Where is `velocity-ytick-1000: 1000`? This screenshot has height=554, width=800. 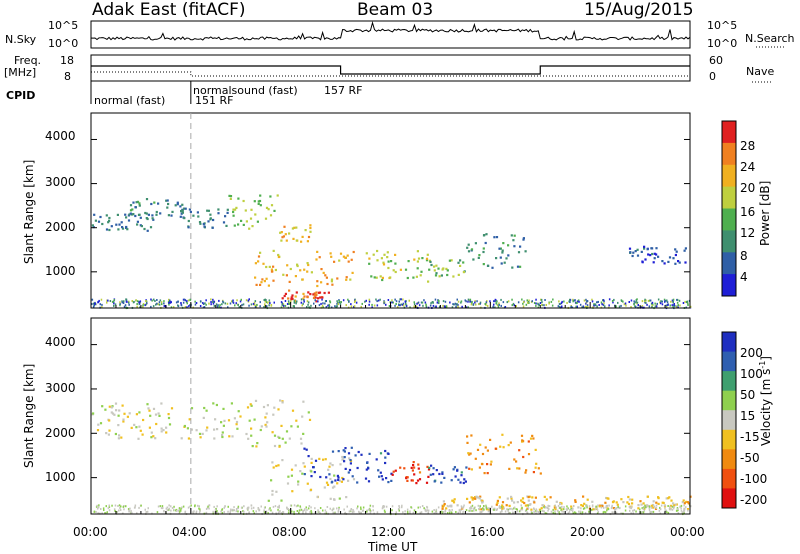 velocity-ytick-1000: 1000 is located at coordinates (60, 477).